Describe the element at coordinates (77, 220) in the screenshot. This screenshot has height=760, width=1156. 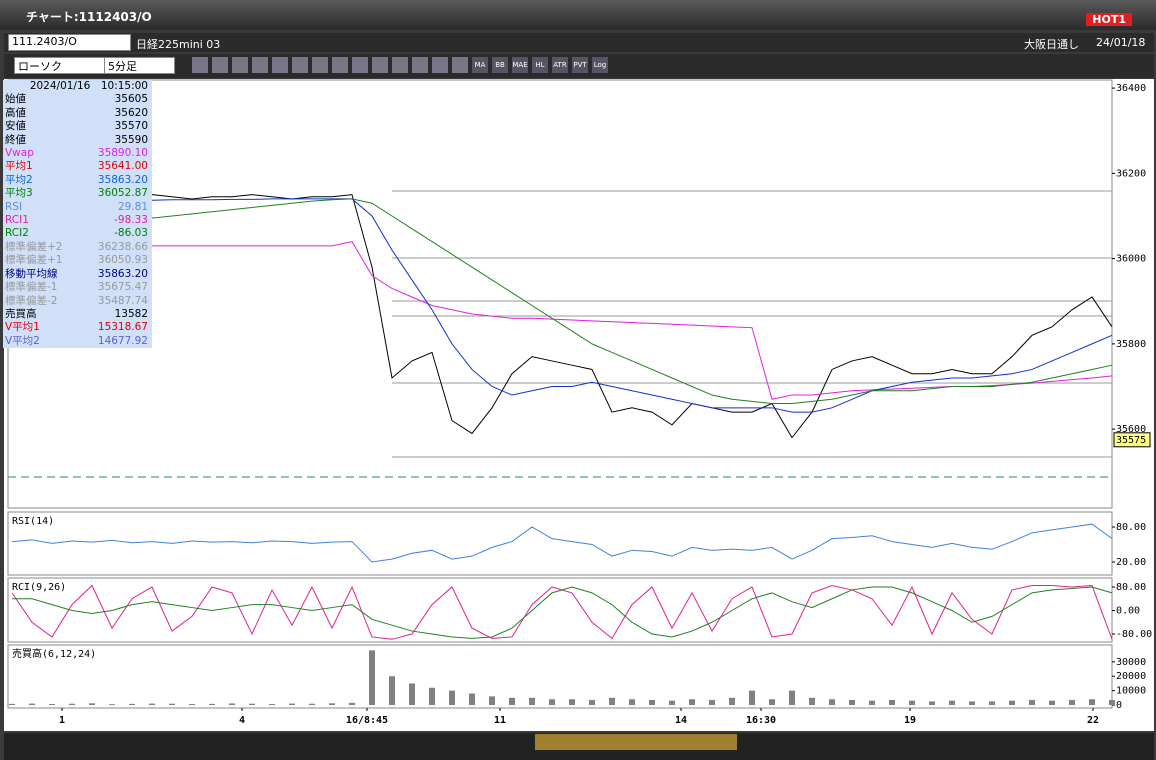
I see `info-row: RCI1 -98.33` at that location.